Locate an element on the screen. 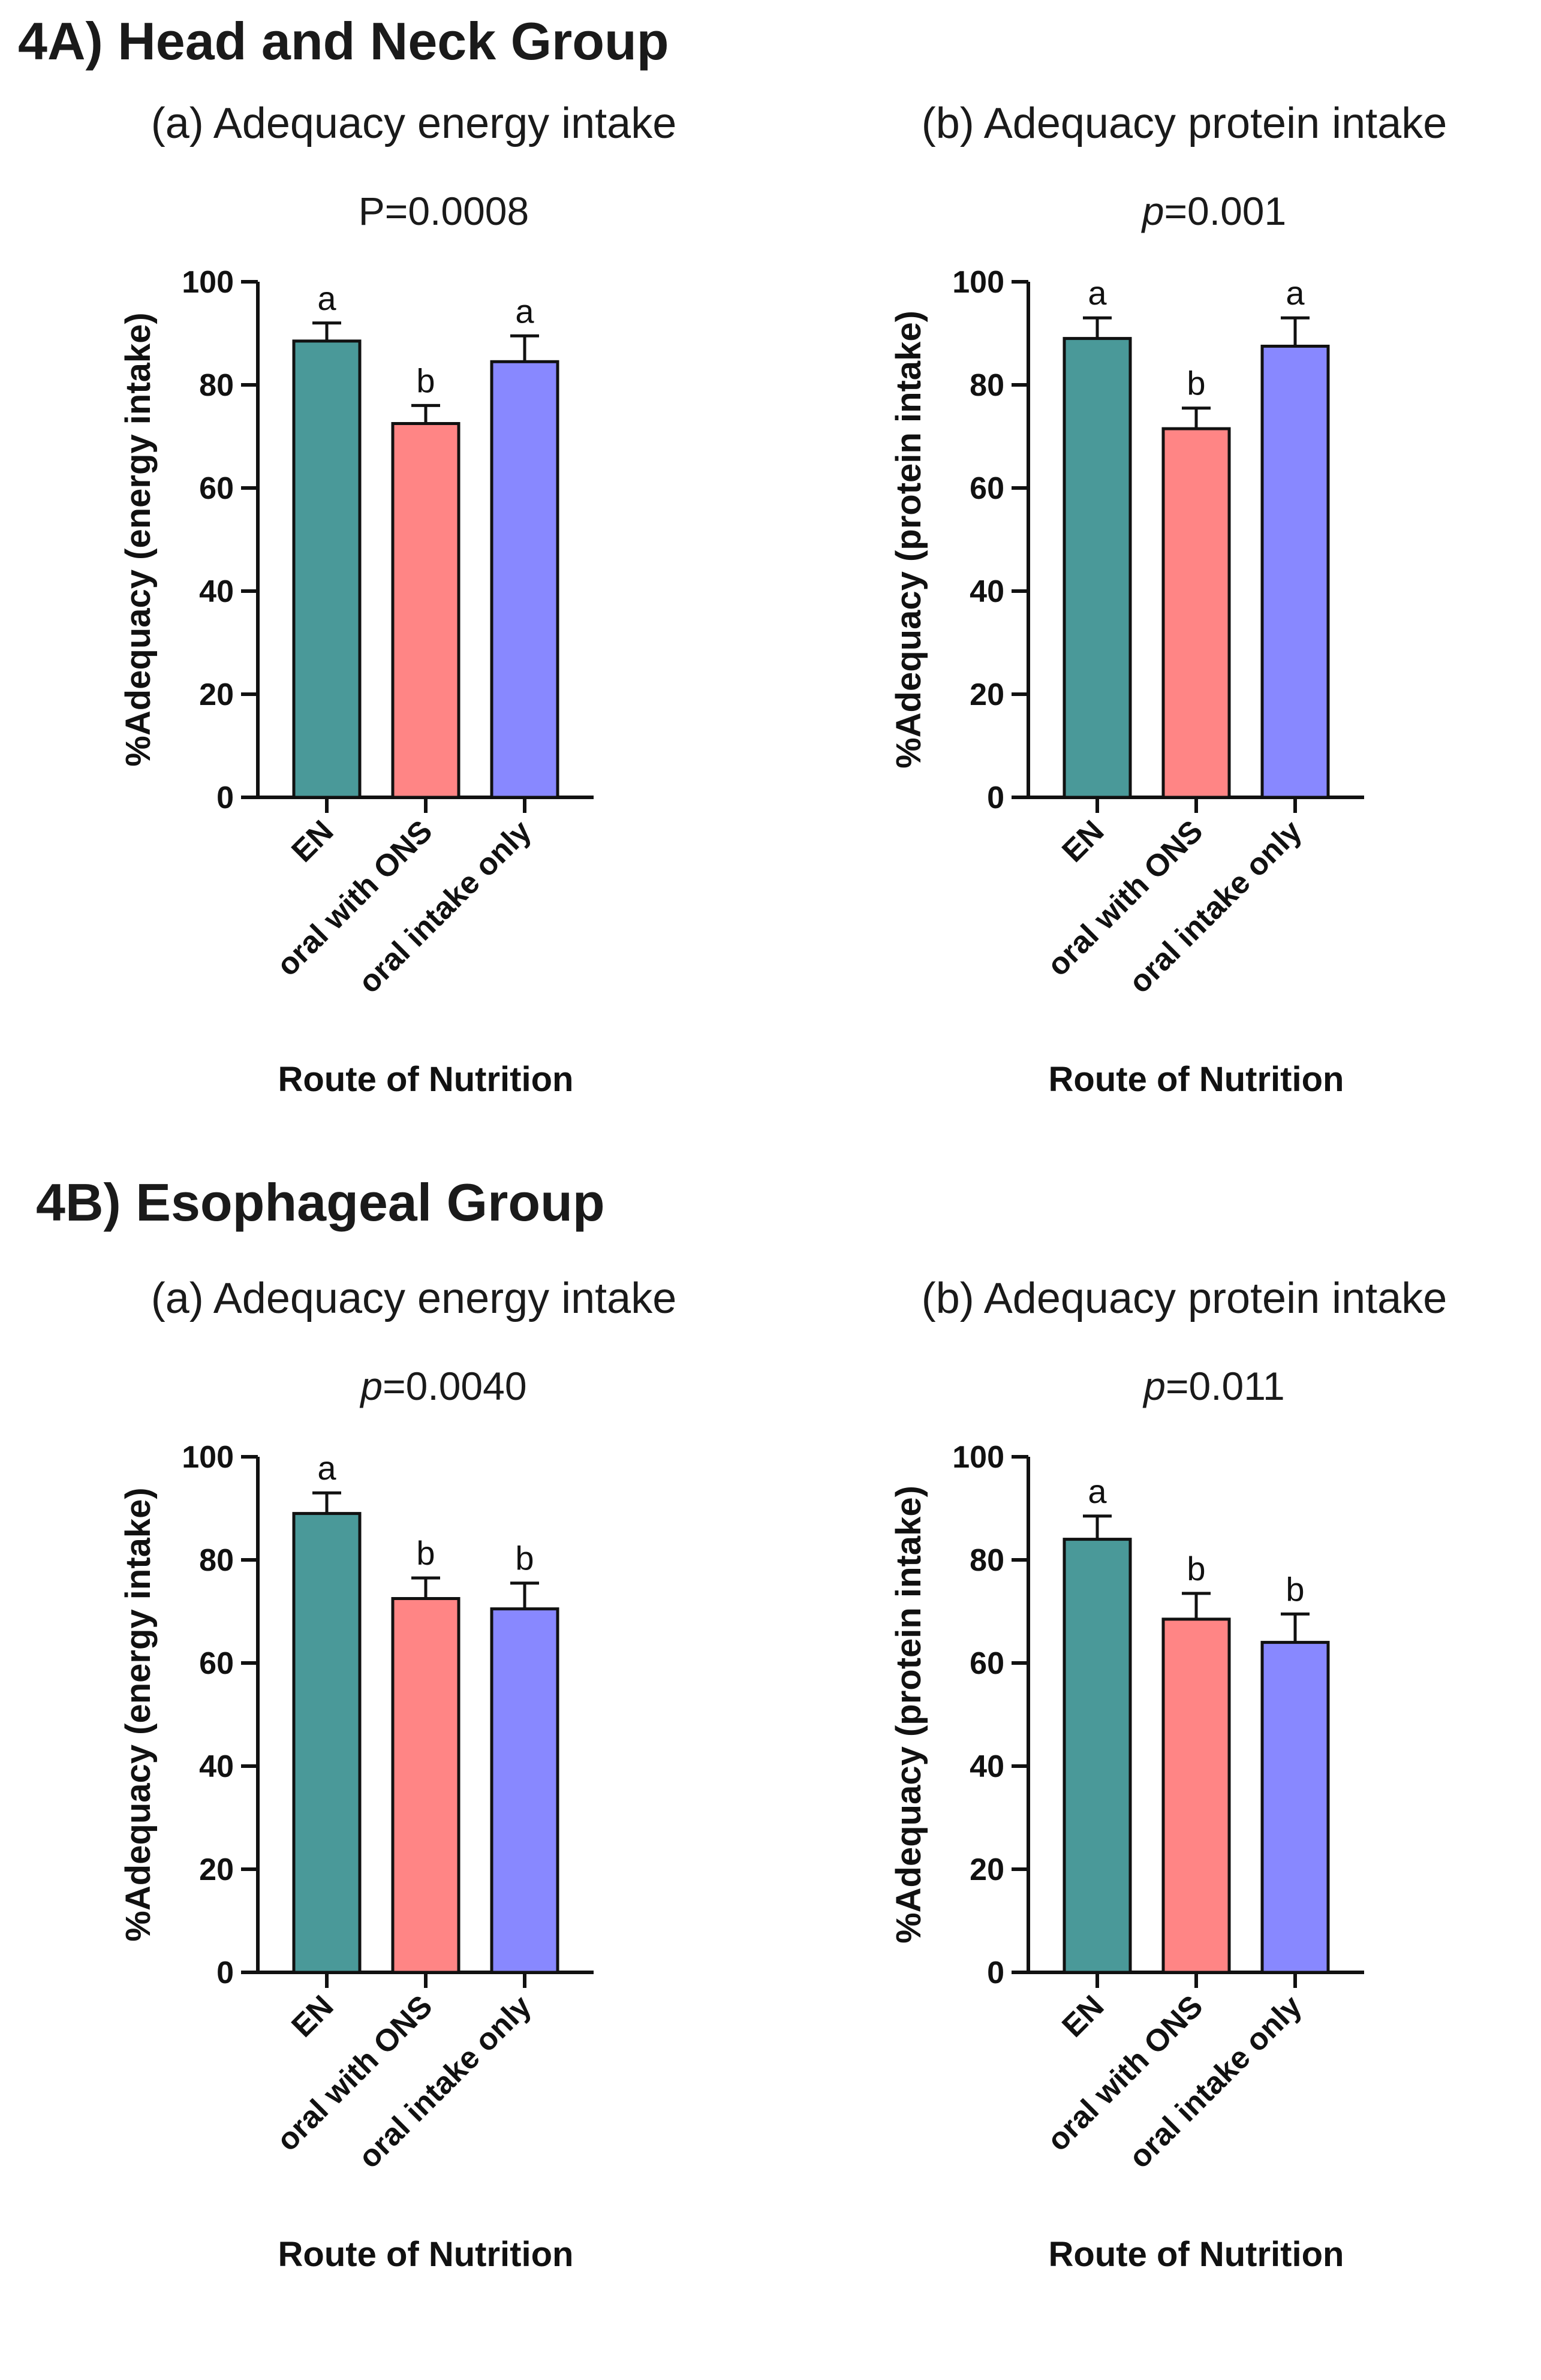  p-value-number: =0.011 is located at coordinates (1225, 1386).